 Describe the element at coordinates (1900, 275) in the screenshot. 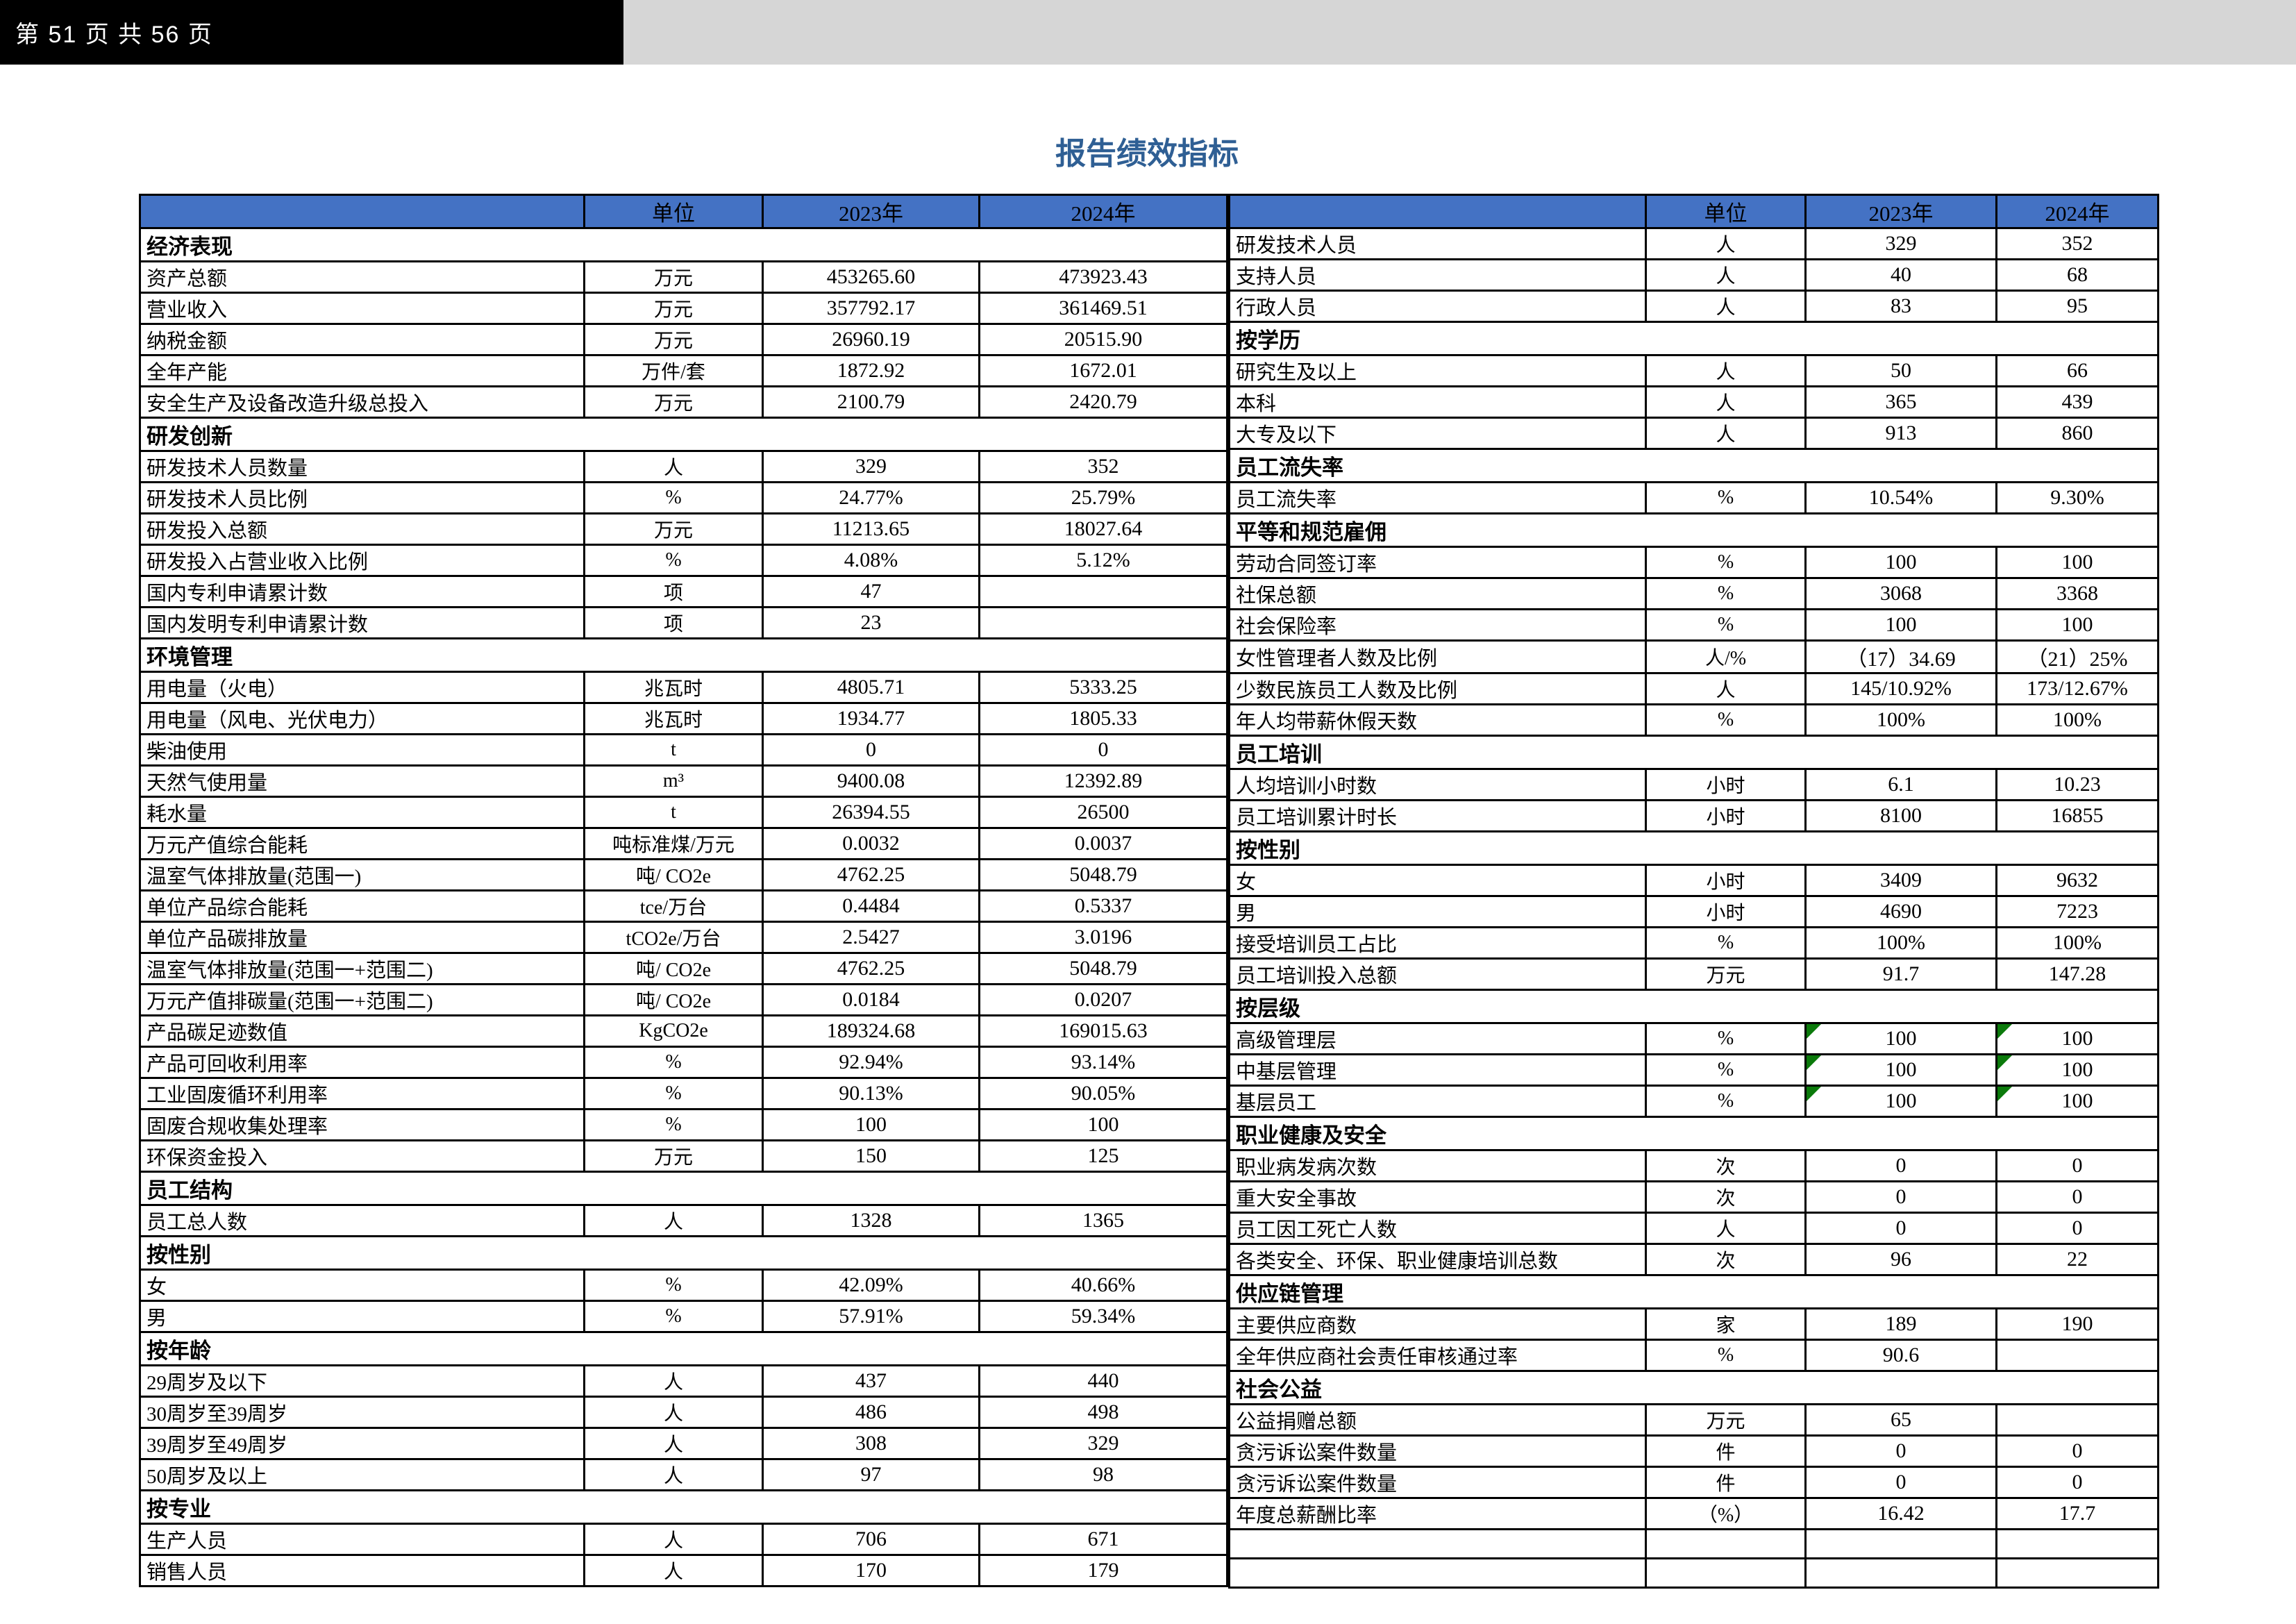

I see `value-2023-cell: 40` at that location.